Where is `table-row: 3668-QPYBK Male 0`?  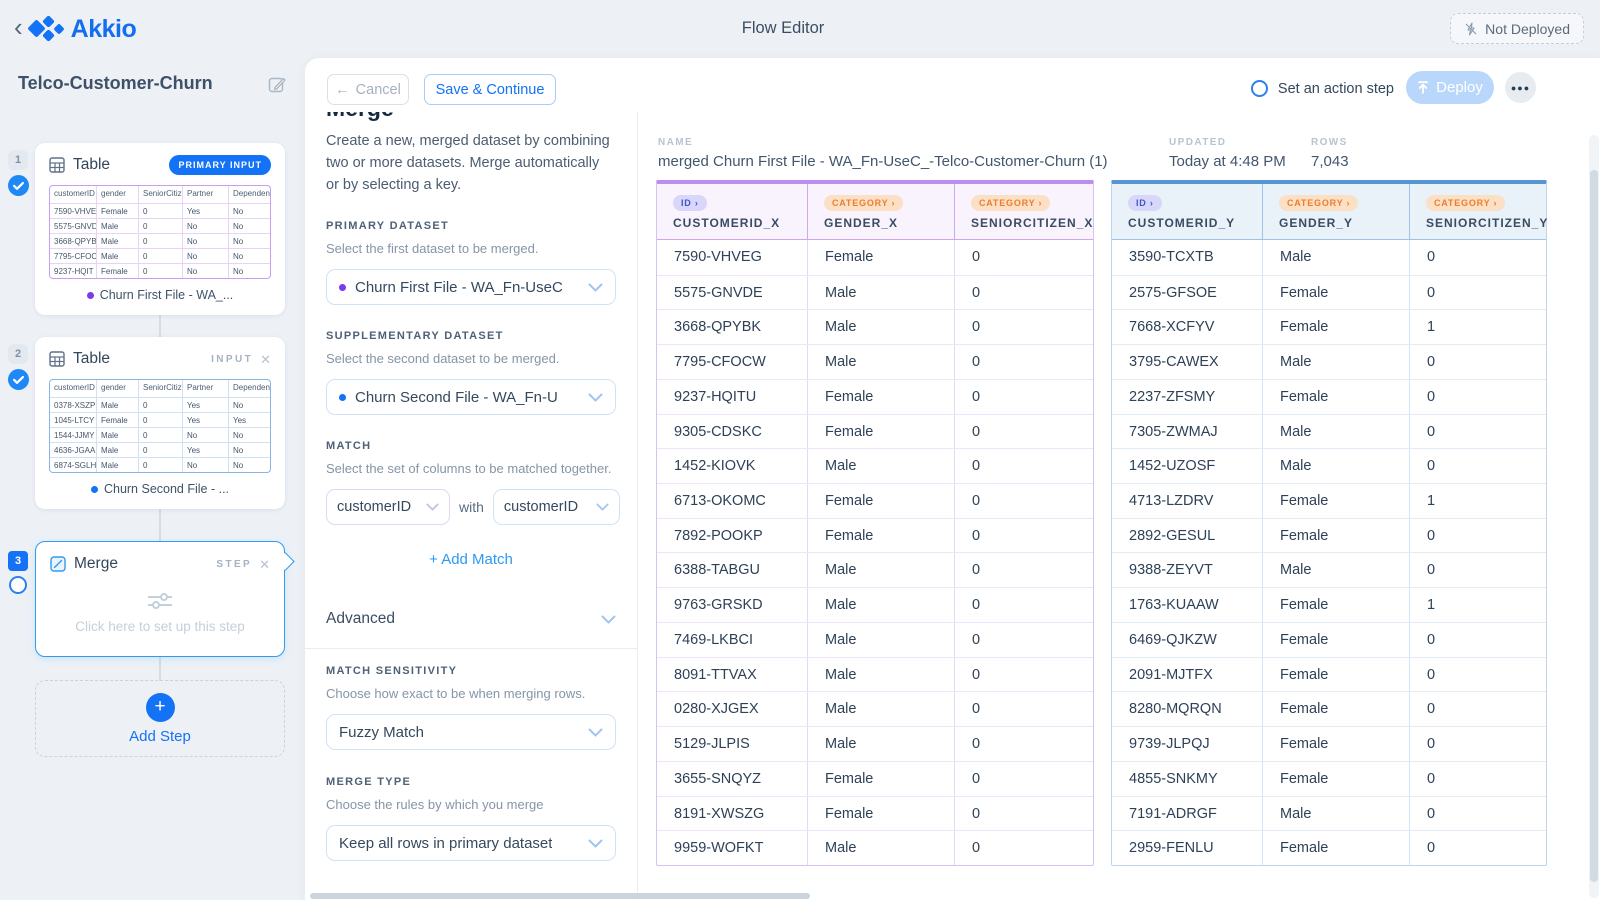 table-row: 3668-QPYBK Male 0 is located at coordinates (875, 327).